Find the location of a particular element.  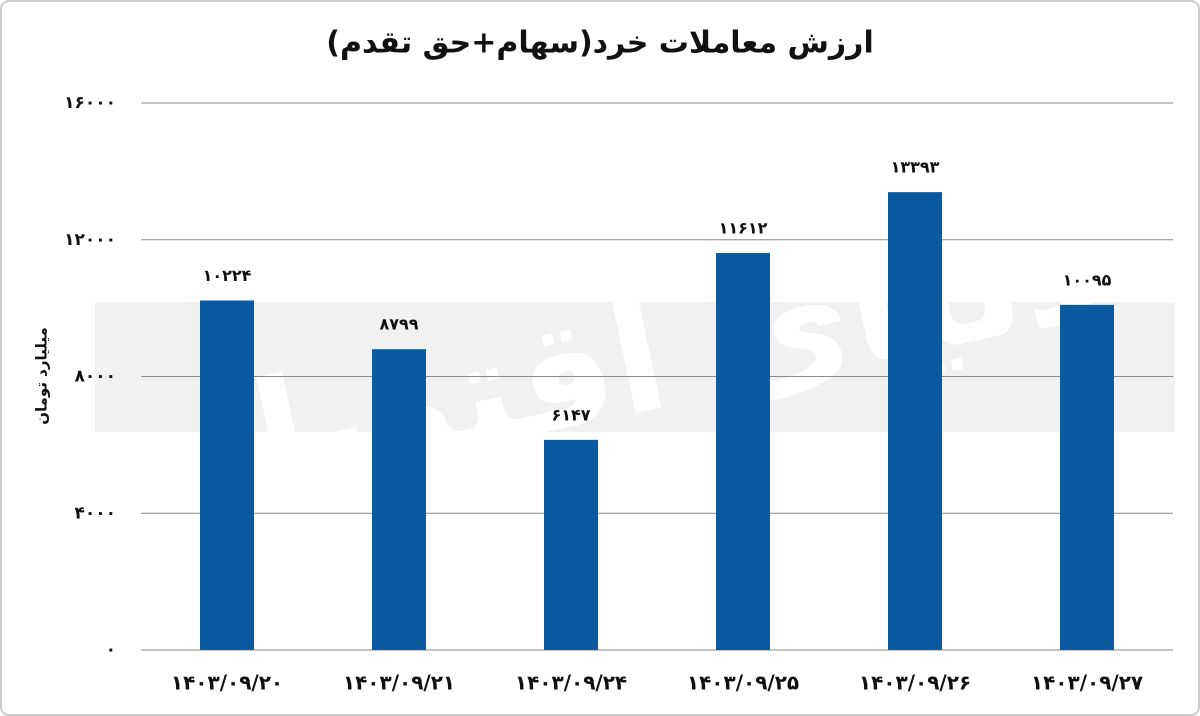

value-label: ۸۷۹۹ is located at coordinates (398, 324).